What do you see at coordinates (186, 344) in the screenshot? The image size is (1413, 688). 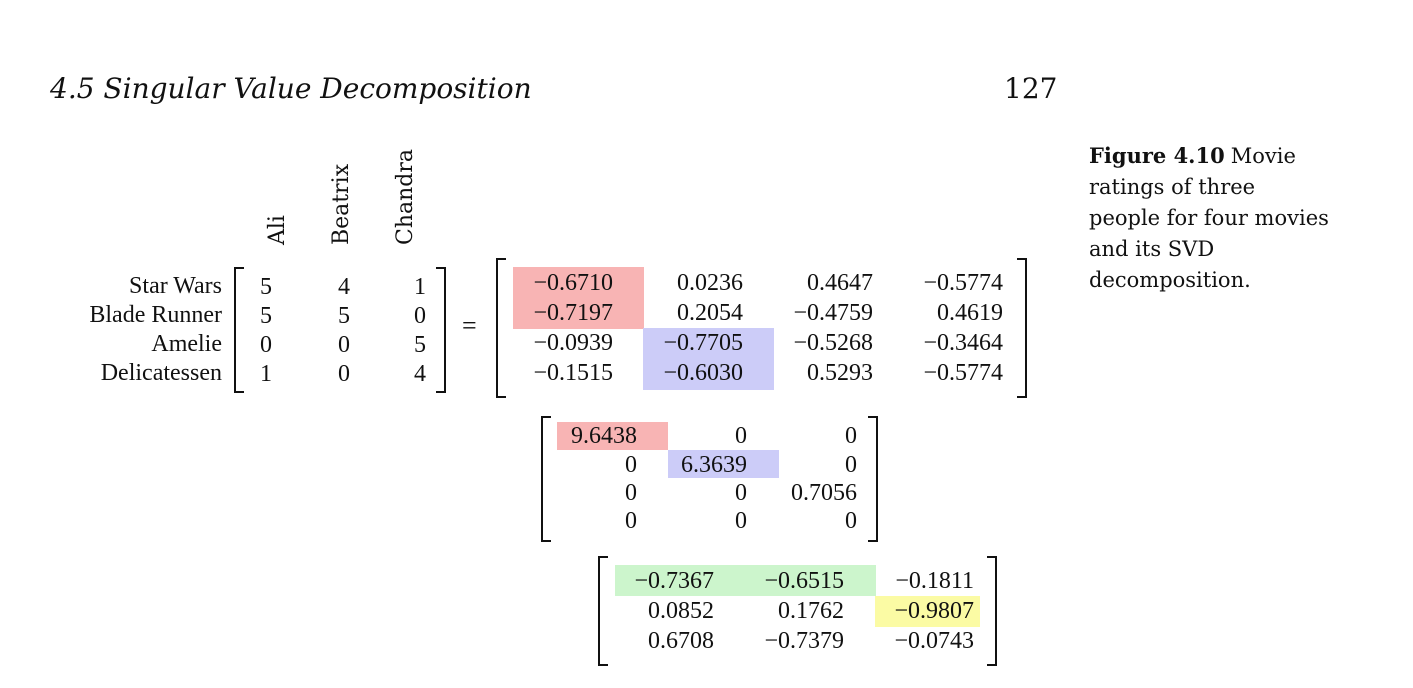 I see `row-label-amelie: Amelie` at bounding box center [186, 344].